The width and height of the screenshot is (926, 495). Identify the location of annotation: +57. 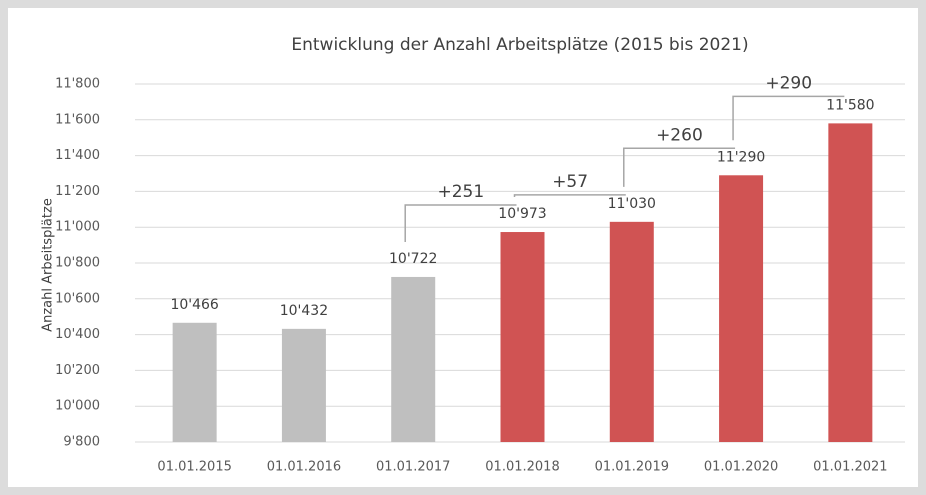
(570, 182).